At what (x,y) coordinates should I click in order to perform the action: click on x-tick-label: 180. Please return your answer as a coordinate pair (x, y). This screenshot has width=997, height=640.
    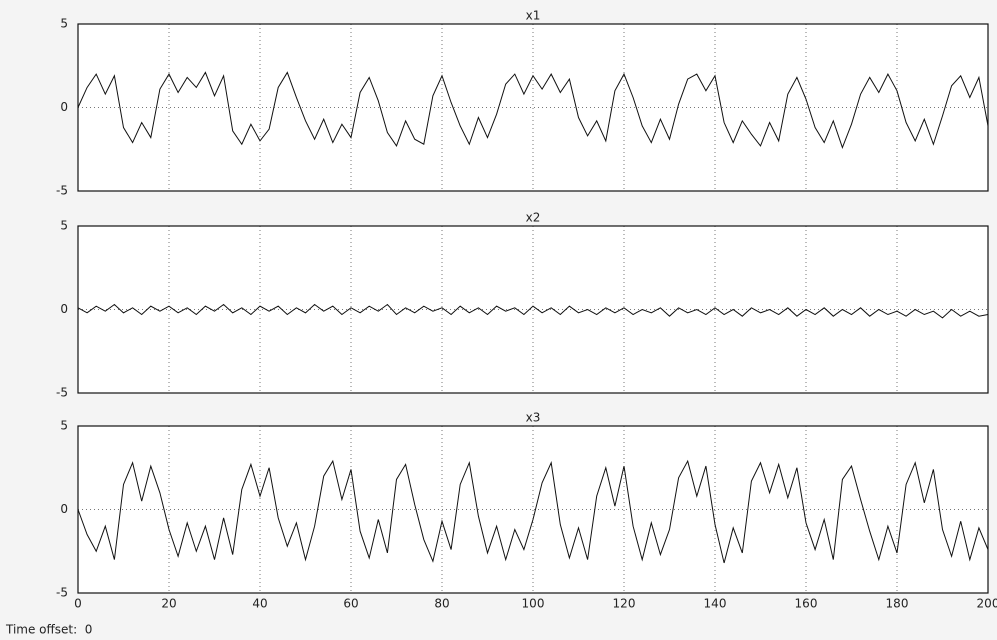
    Looking at the image, I should click on (897, 604).